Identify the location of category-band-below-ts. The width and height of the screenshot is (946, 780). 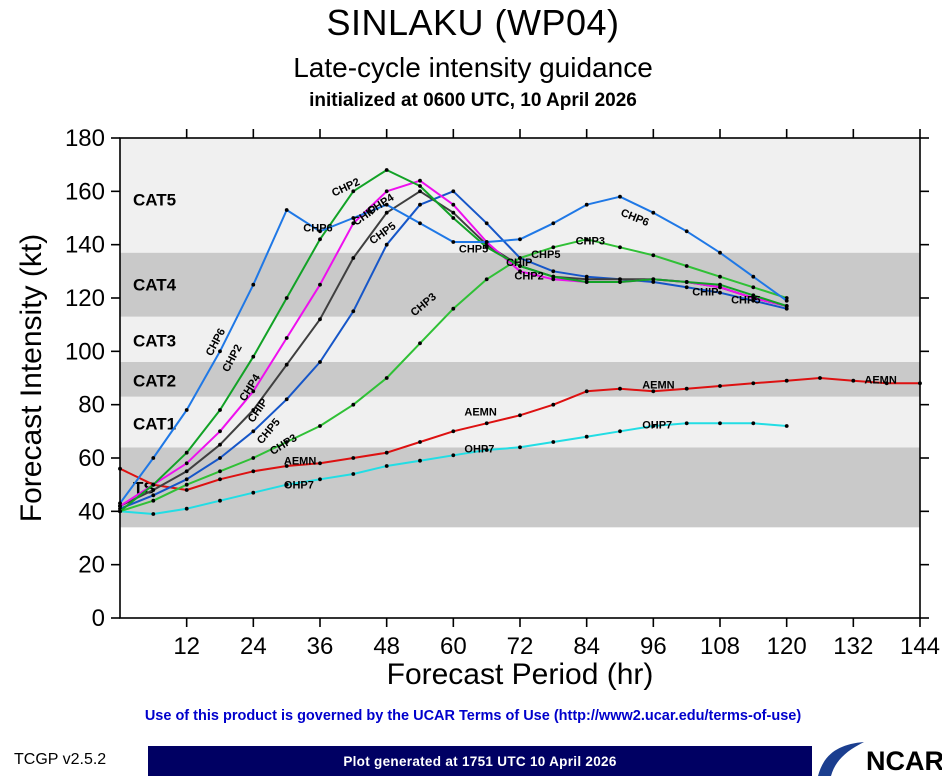
(520, 572).